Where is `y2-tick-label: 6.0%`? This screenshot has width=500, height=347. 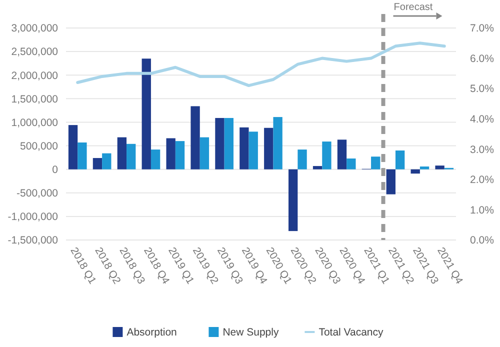
y2-tick-label: 6.0% is located at coordinates (482, 58).